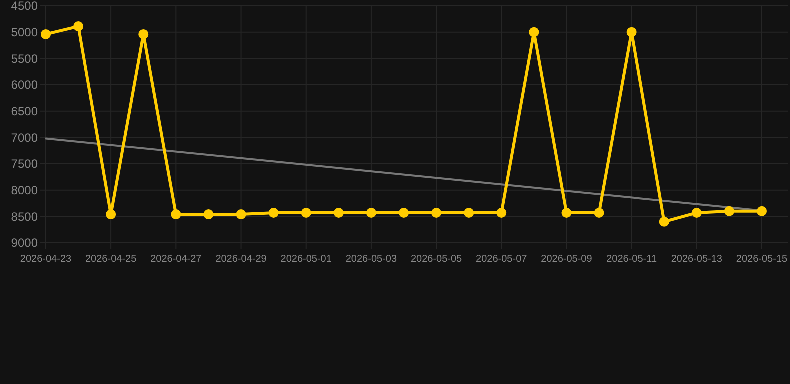 Image resolution: width=790 pixels, height=384 pixels. I want to click on x-tick-label: 2026-05-07, so click(502, 259).